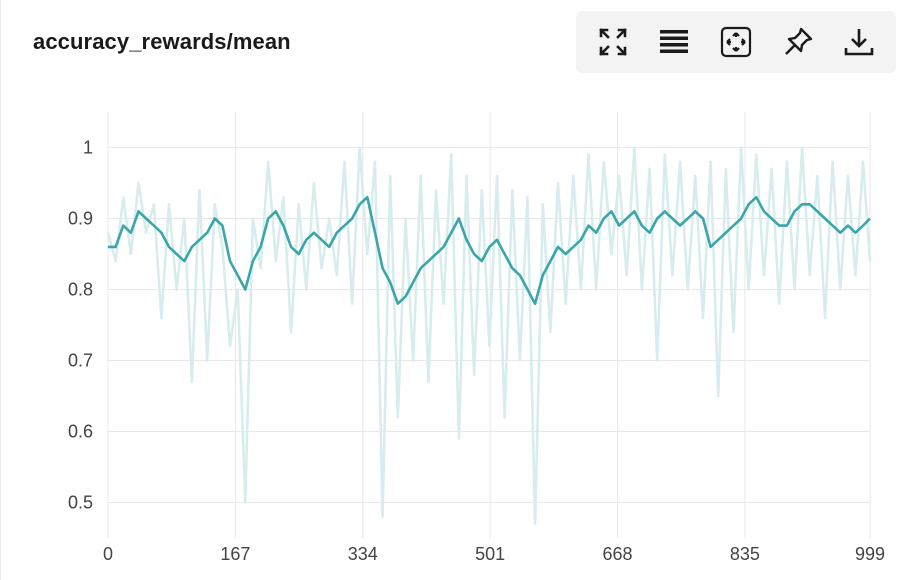 Image resolution: width=908 pixels, height=580 pixels. Describe the element at coordinates (108, 554) in the screenshot. I see `x-tick-label: 0` at that location.